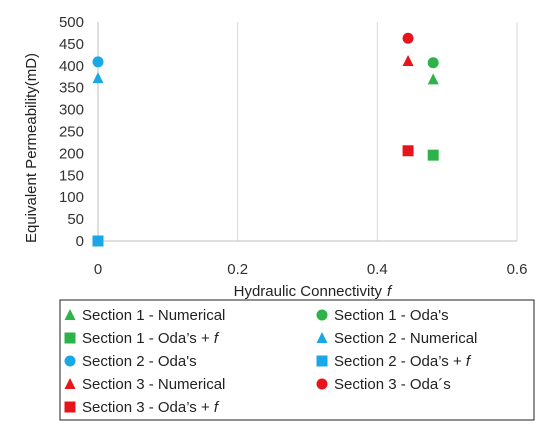 The image size is (550, 428). Describe the element at coordinates (153, 315) in the screenshot. I see `legend-label: Section 1 - Numerical` at that location.